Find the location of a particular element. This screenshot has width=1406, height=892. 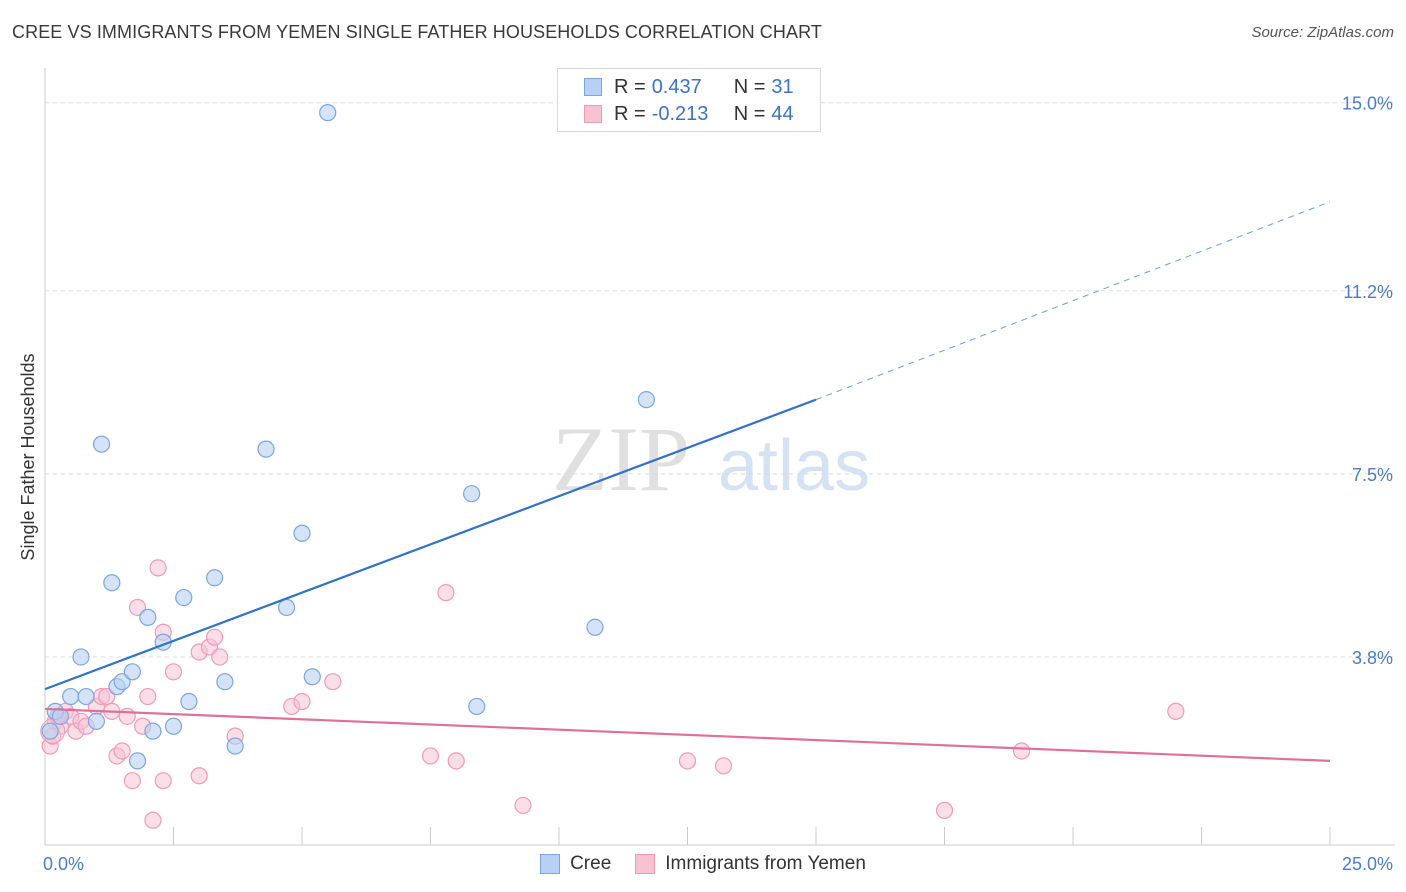

watermark-zip: ZIP is located at coordinates (621, 459).